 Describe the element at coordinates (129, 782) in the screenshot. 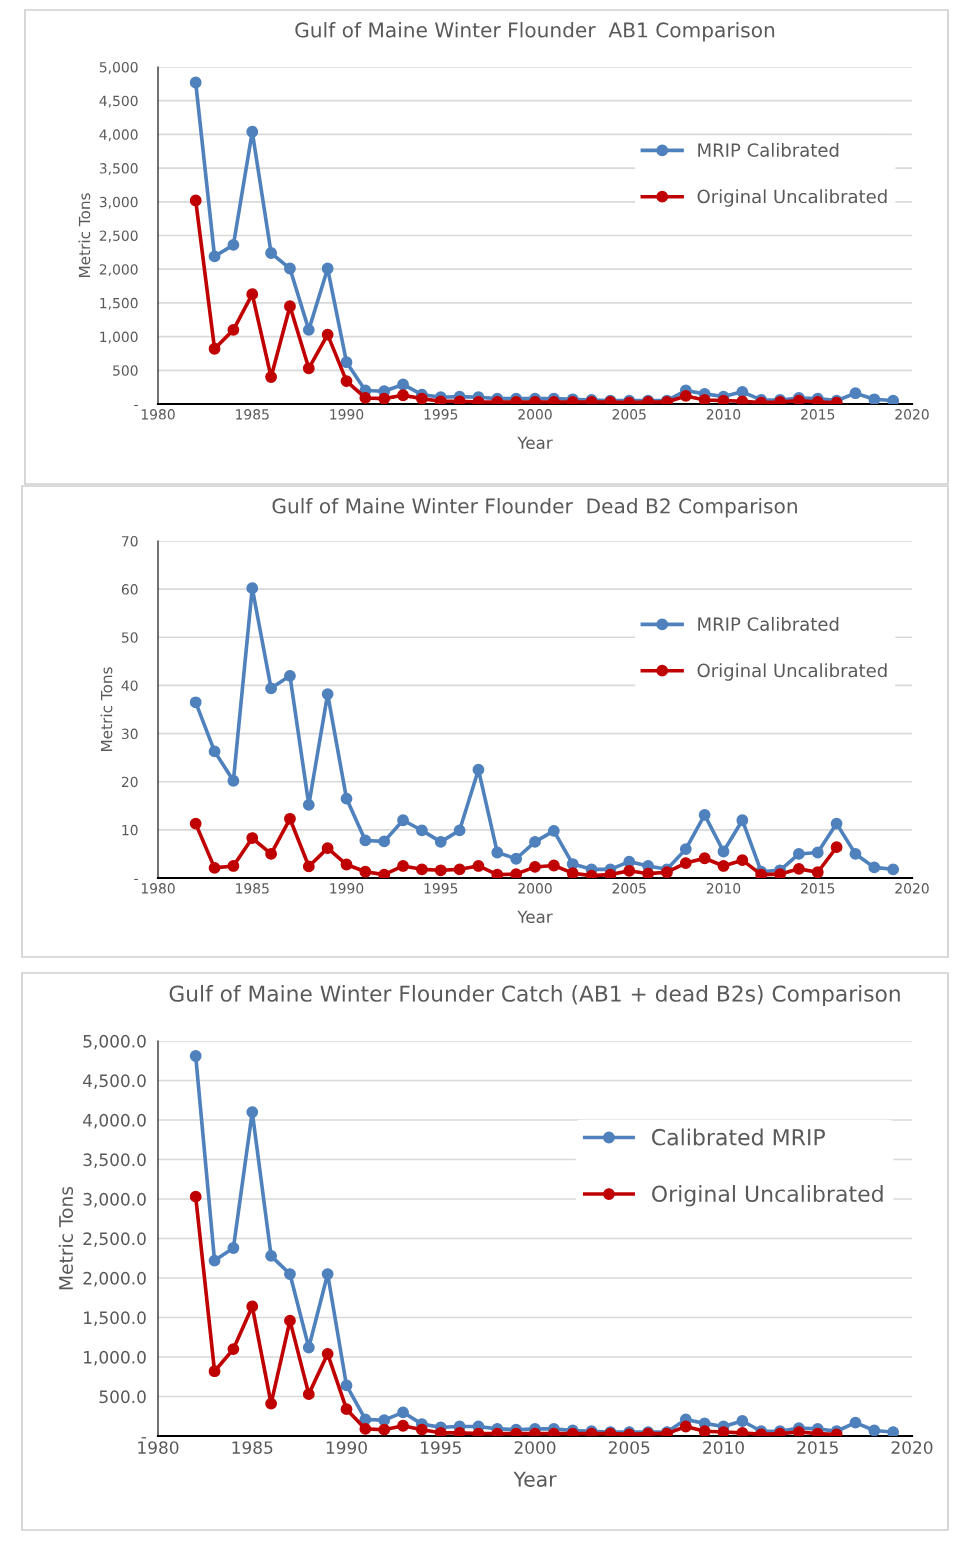

I see `y-tick-label: 20` at that location.